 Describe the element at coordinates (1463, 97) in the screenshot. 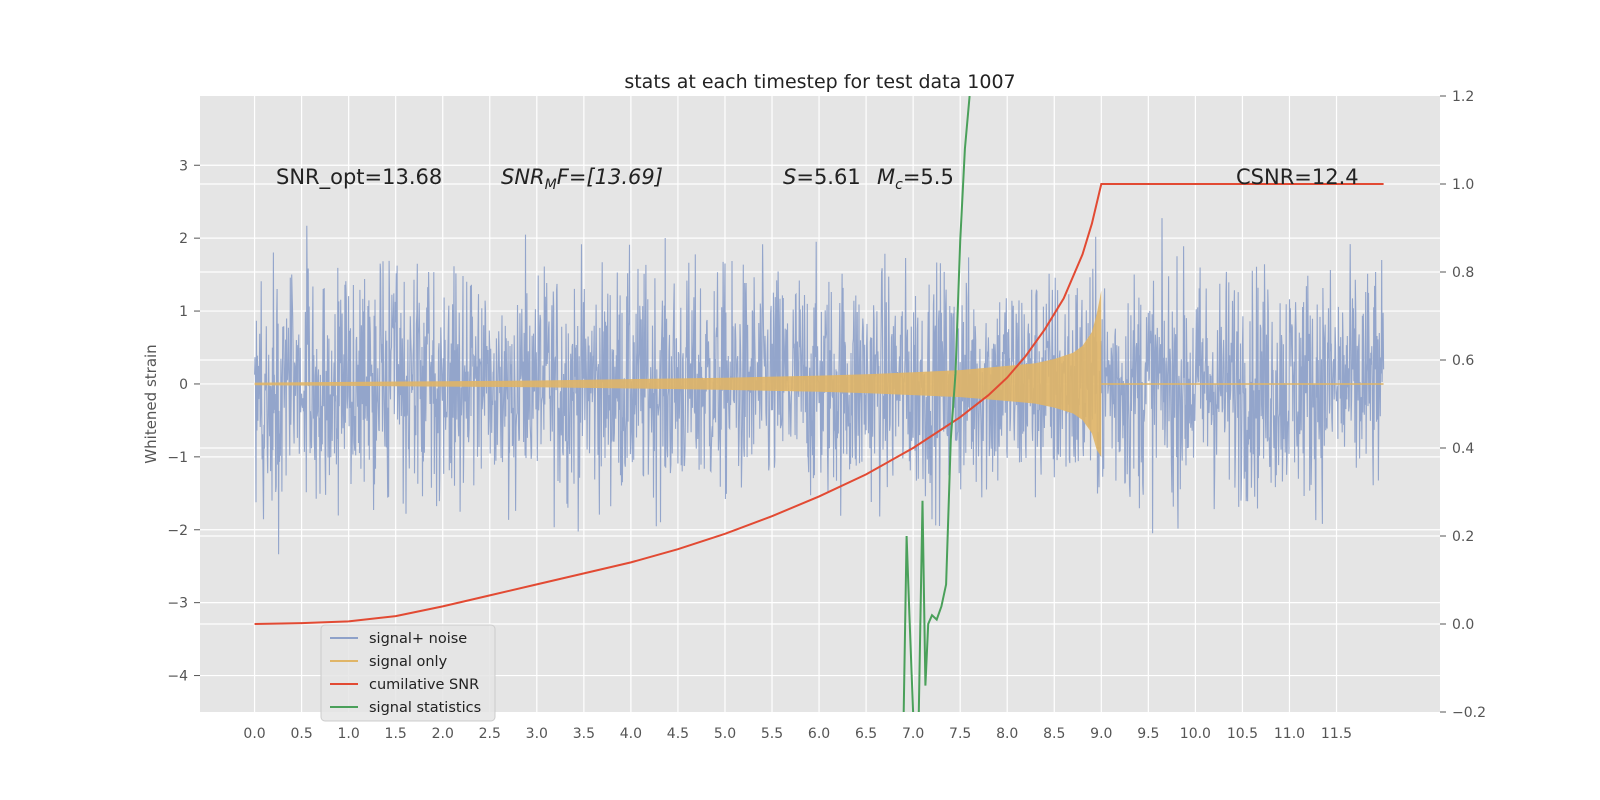

I see `y-right-tick-label: 1.2` at that location.